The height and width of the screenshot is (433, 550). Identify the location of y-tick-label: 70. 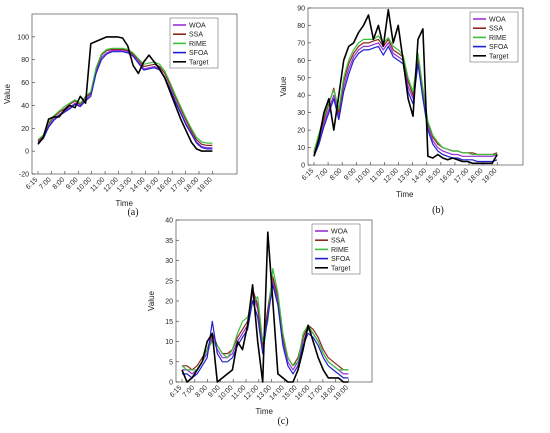
(301, 43).